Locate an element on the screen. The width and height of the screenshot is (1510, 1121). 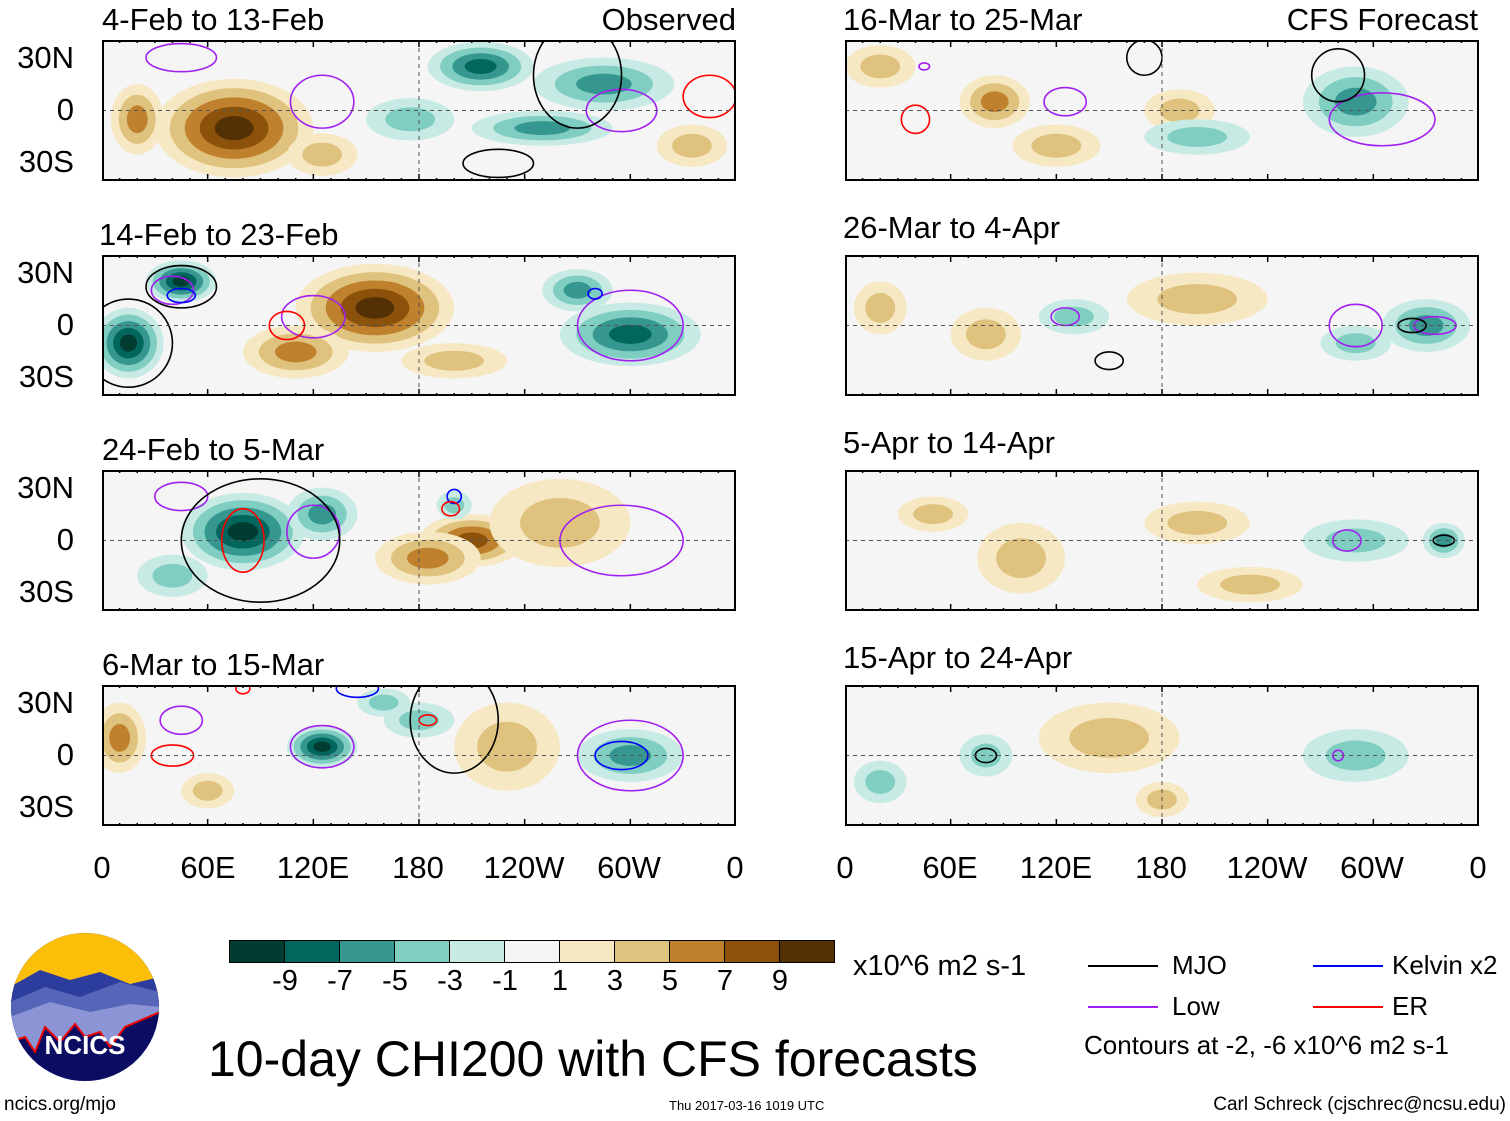
colorbar-tick: 1 is located at coordinates (560, 981).